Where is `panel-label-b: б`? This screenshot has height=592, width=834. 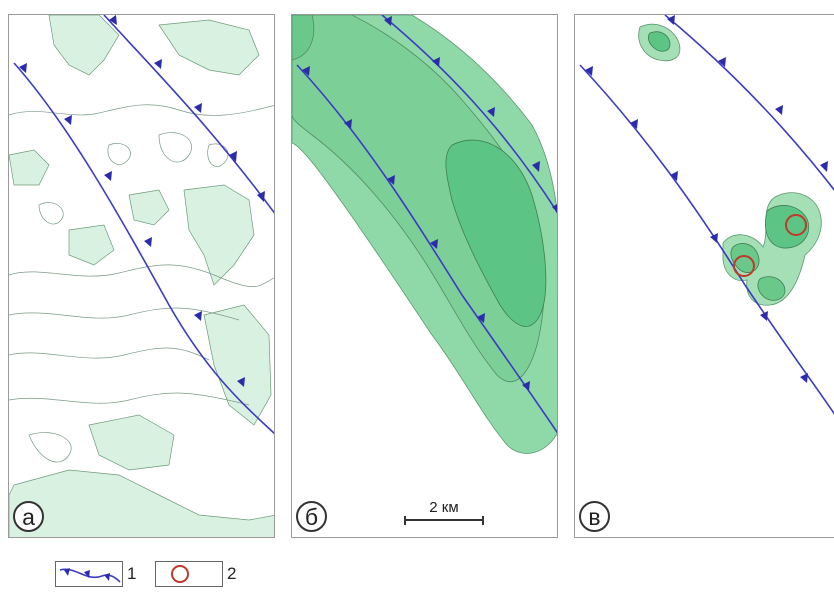
panel-label-b: б is located at coordinates (311, 516).